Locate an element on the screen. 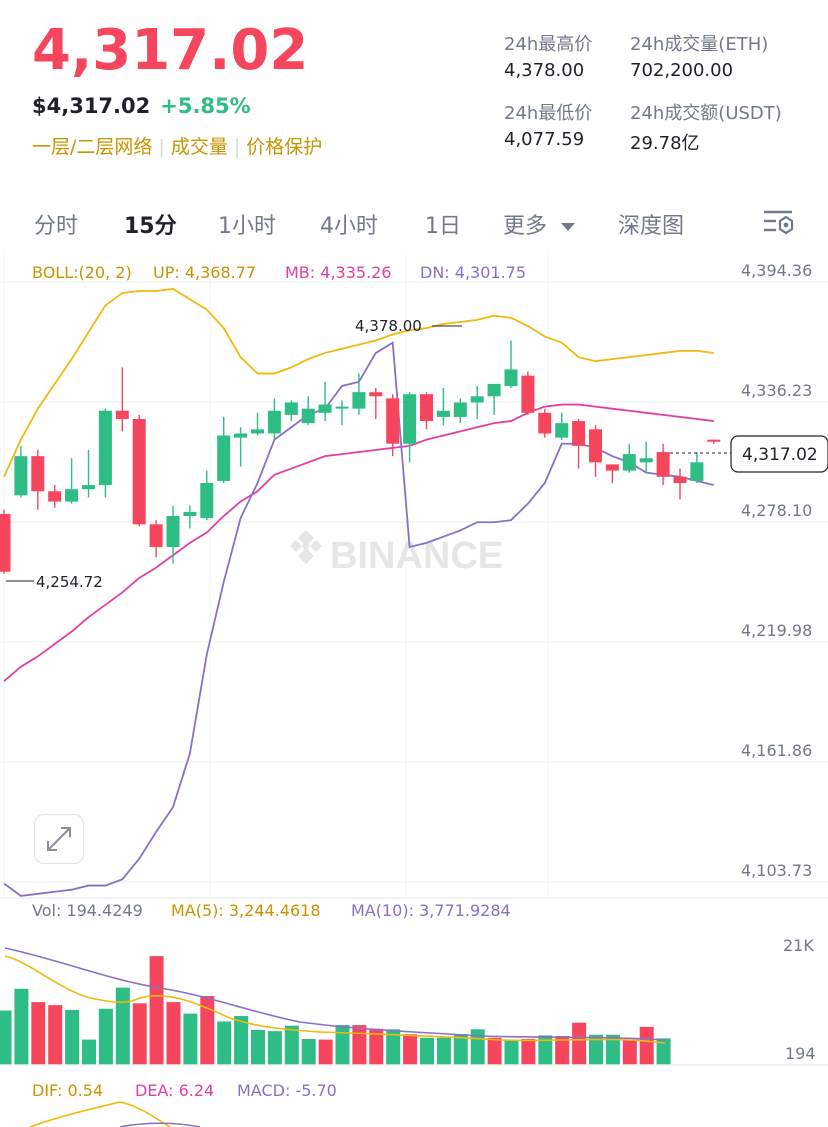 The height and width of the screenshot is (1127, 828). y-tick-label: 4,103.73 is located at coordinates (776, 870).